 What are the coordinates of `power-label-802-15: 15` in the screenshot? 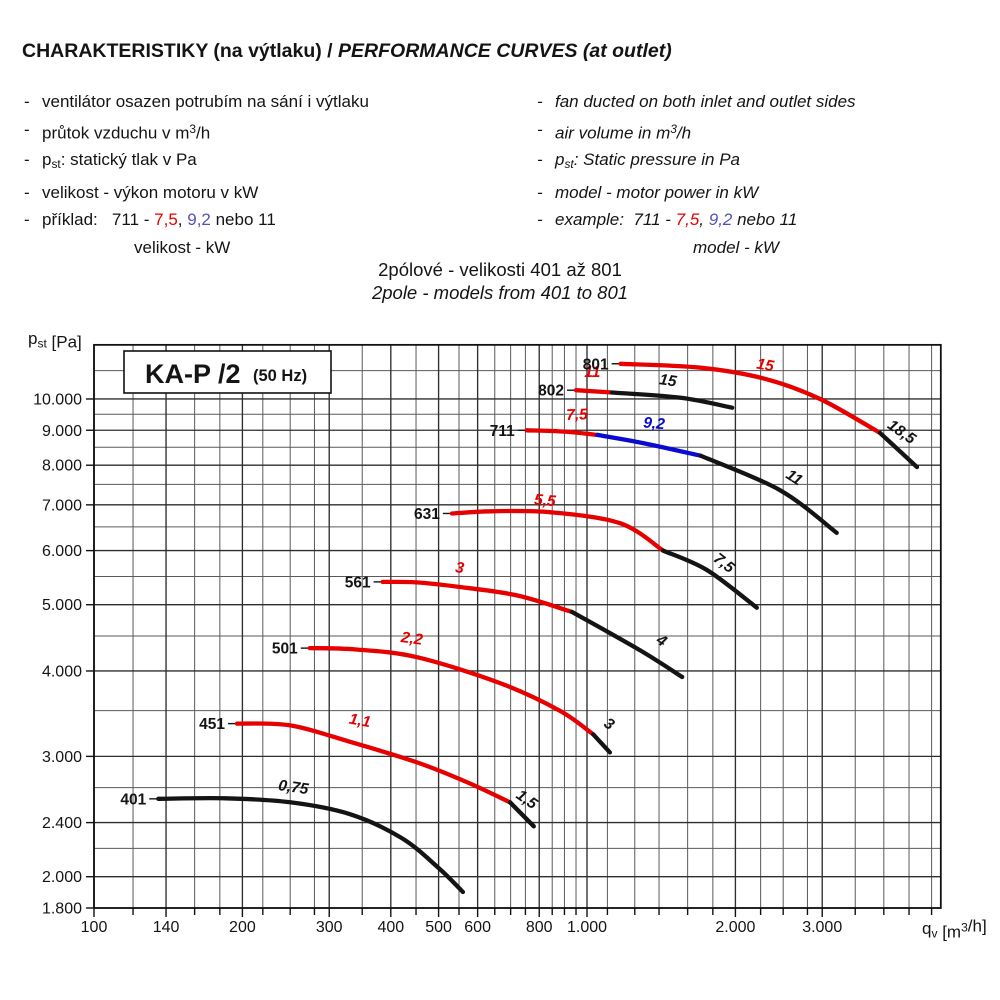 It's located at (668, 380).